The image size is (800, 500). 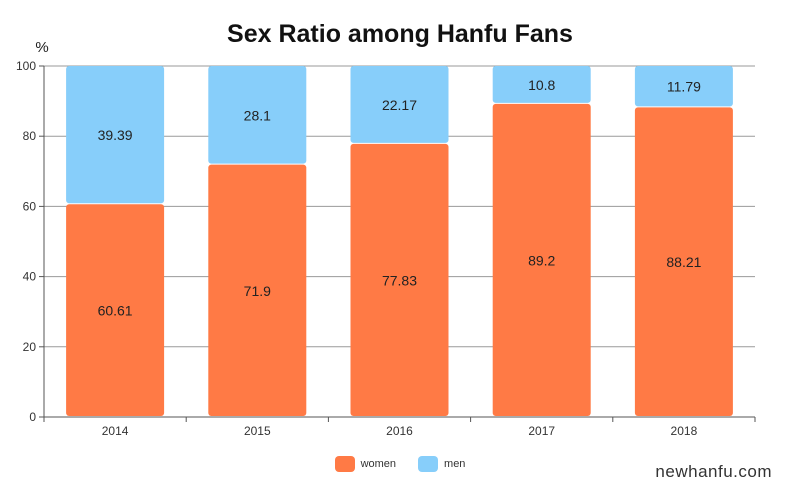 I want to click on x-tick-label-2014: 2014, so click(x=115, y=431).